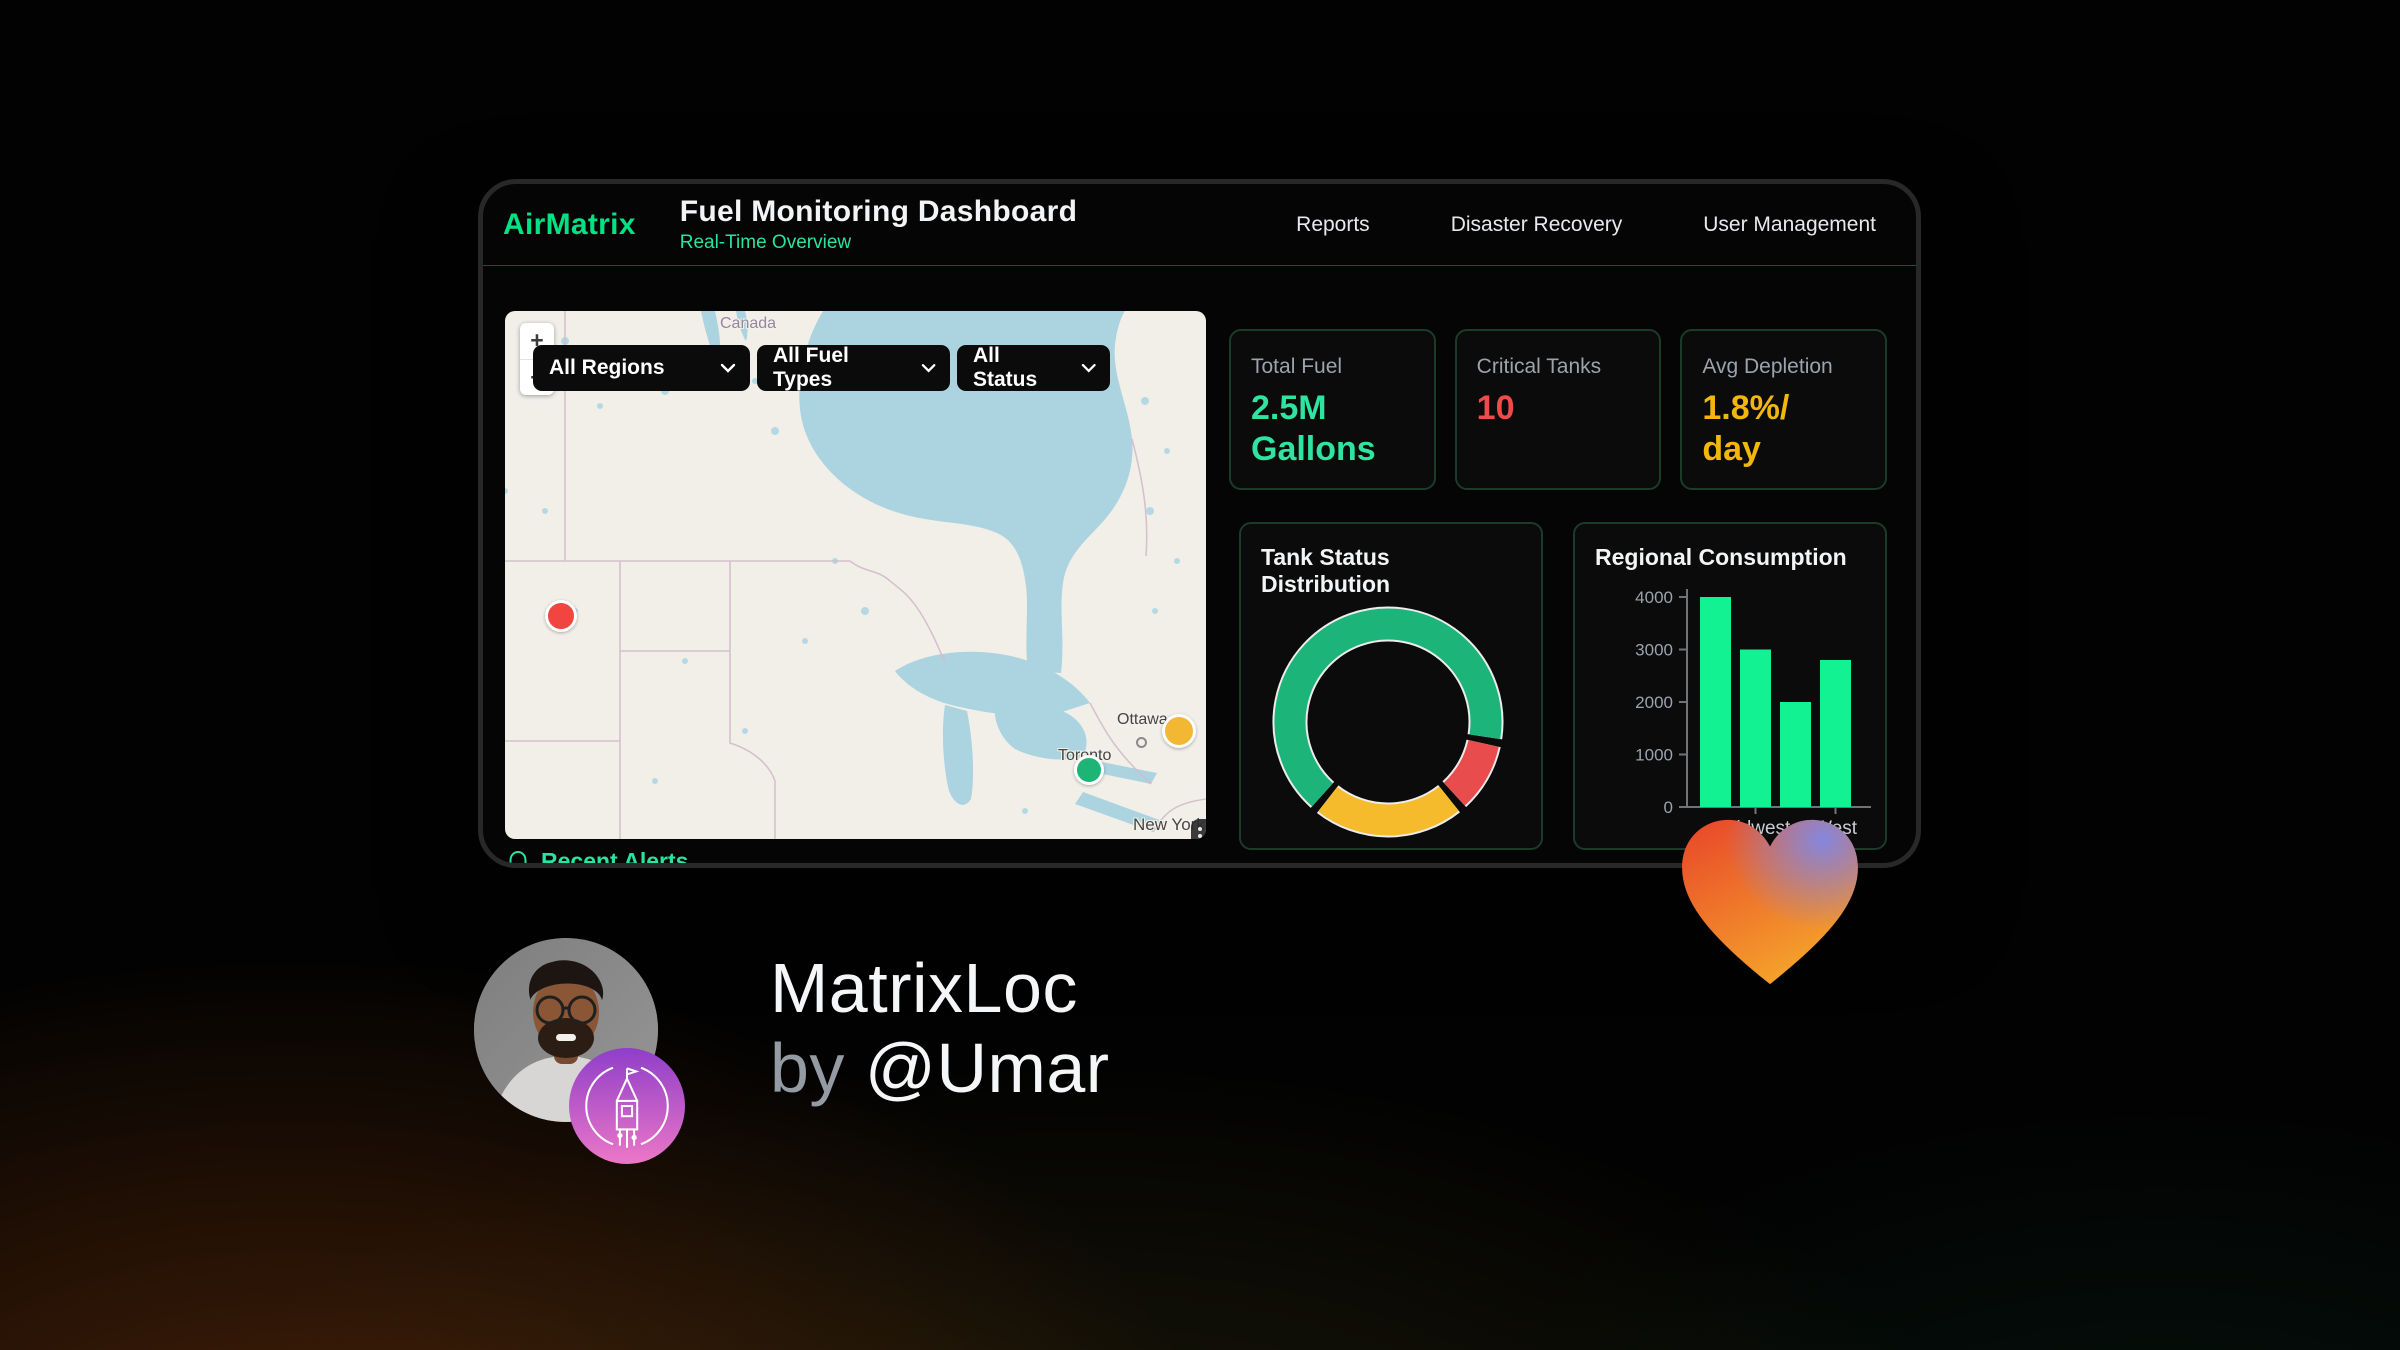 Image resolution: width=2400 pixels, height=1350 pixels. What do you see at coordinates (924, 988) in the screenshot?
I see `project-title: MatrixLoc` at bounding box center [924, 988].